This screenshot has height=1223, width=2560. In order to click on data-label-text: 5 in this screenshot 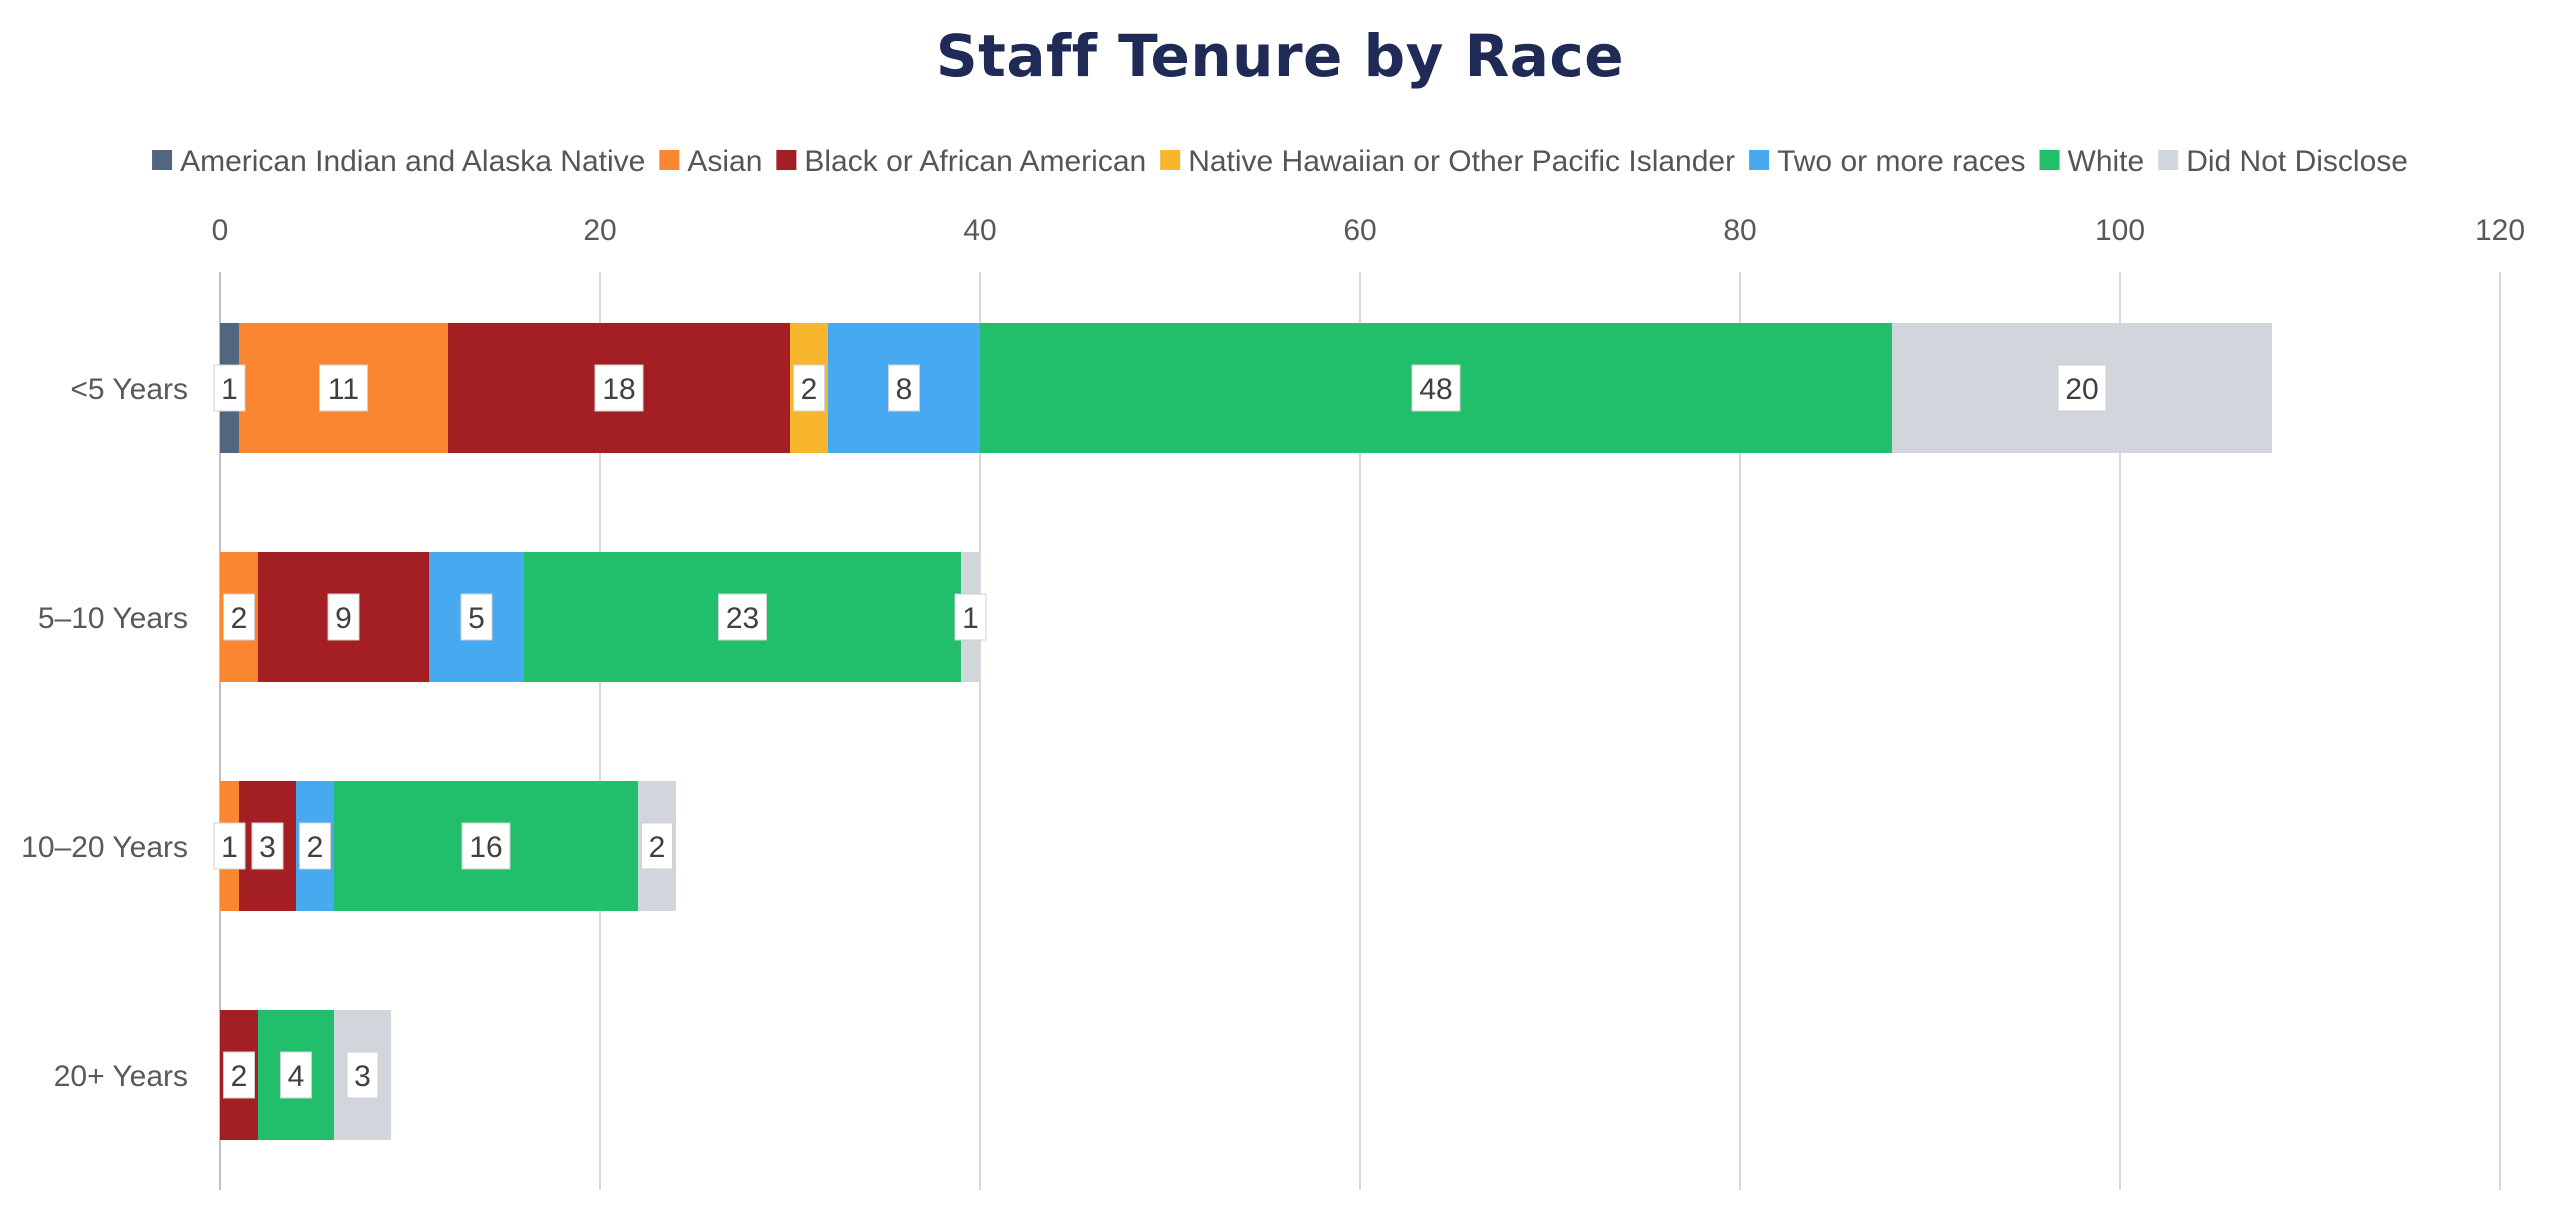, I will do `click(476, 618)`.